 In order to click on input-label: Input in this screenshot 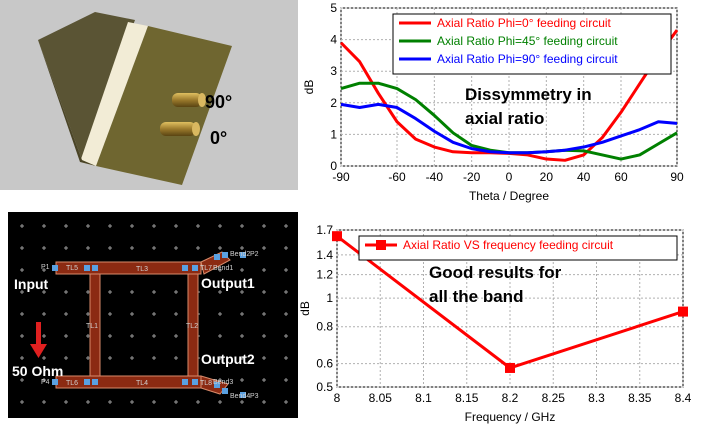, I will do `click(31, 284)`.